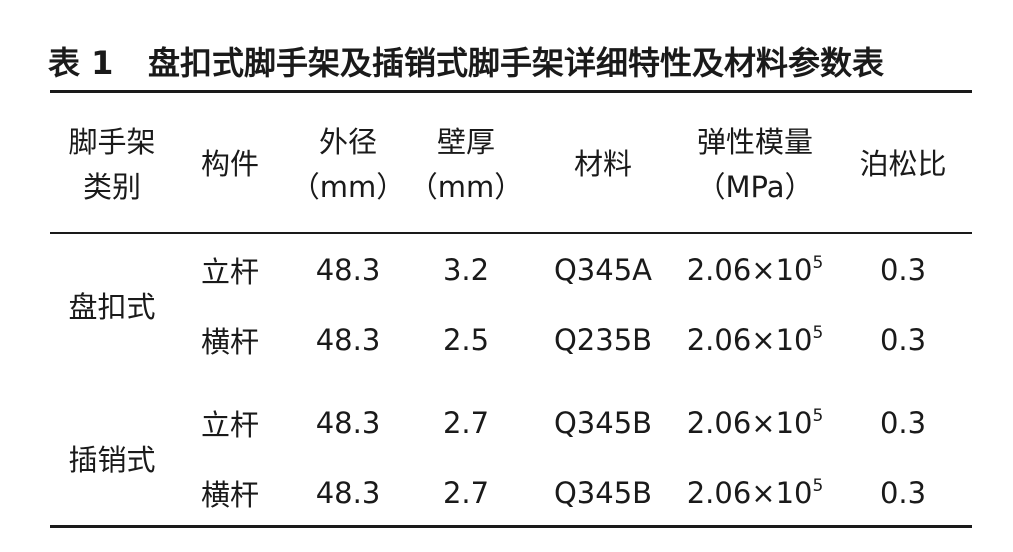 The image size is (1013, 552). I want to click on header-rule, so click(511, 233).